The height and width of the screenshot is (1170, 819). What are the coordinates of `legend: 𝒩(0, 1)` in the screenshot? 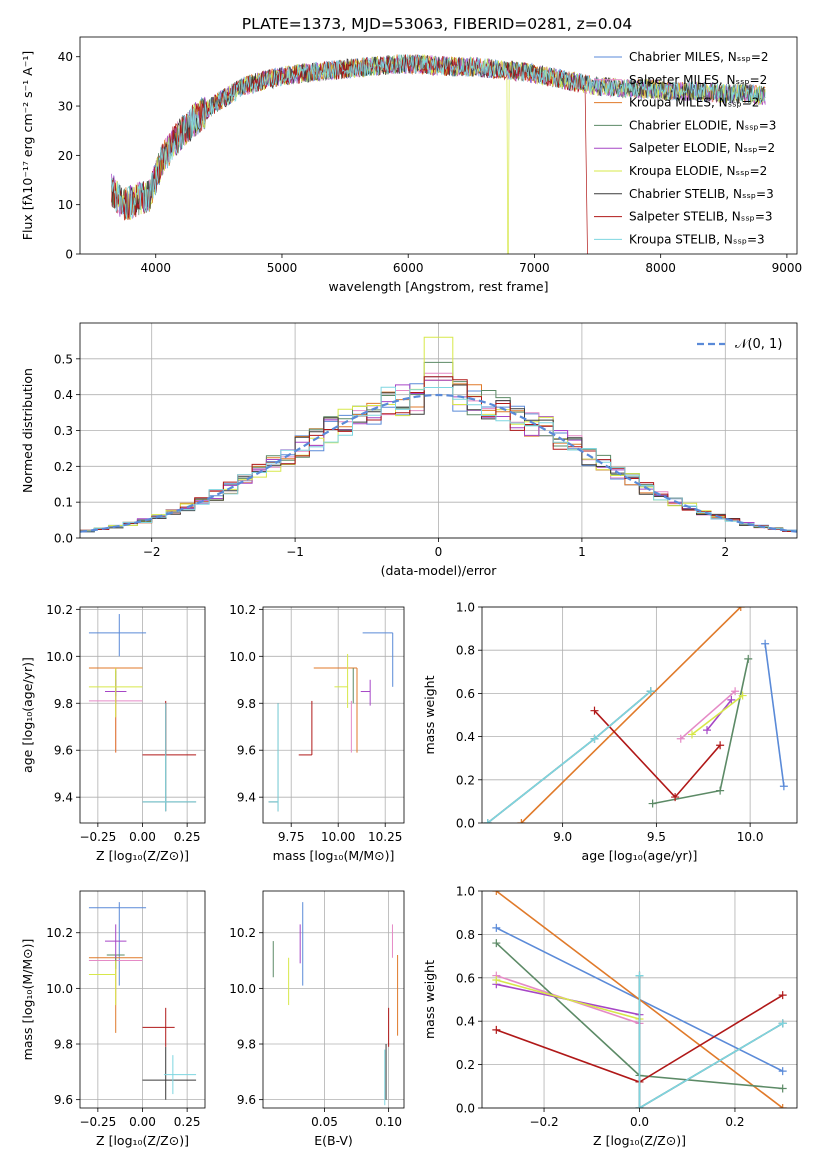 It's located at (739, 344).